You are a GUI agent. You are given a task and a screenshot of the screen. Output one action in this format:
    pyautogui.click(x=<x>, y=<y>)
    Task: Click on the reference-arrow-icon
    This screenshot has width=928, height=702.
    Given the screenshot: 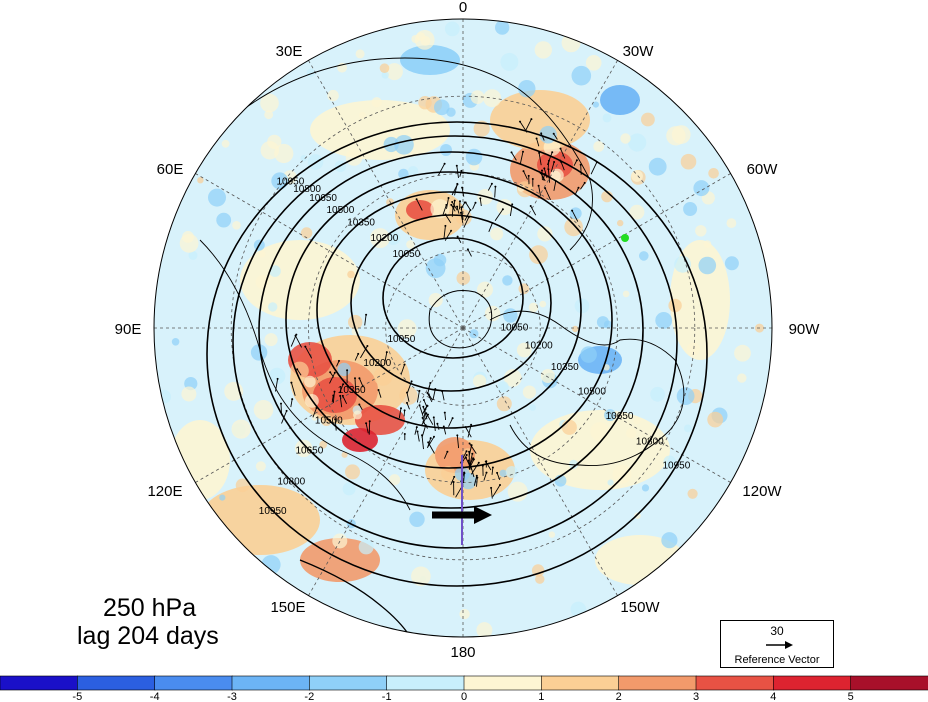 What is the action you would take?
    pyautogui.click(x=779, y=645)
    